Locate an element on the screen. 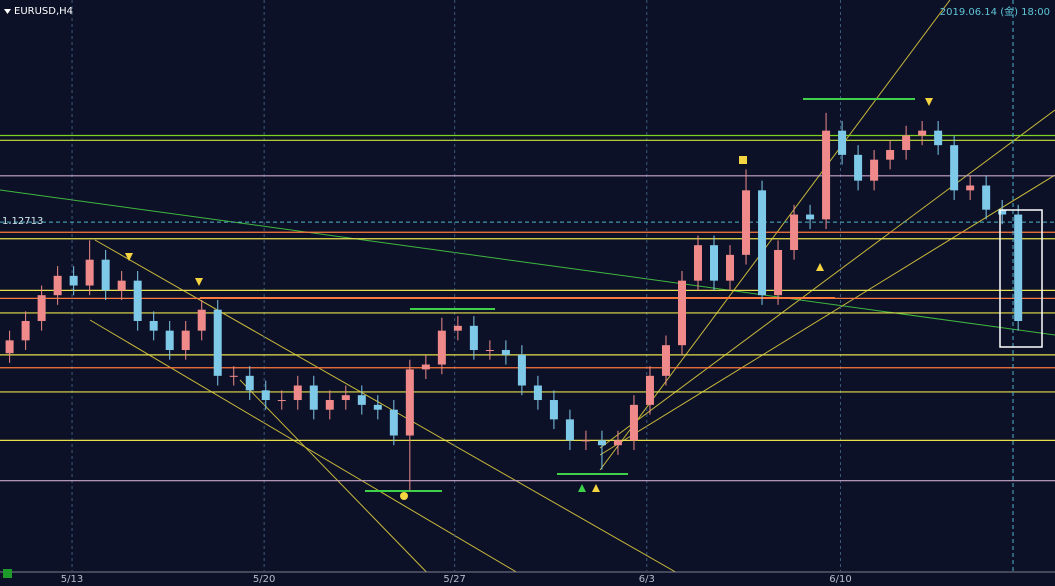  x-tick-label: 5/13 is located at coordinates (72, 579).